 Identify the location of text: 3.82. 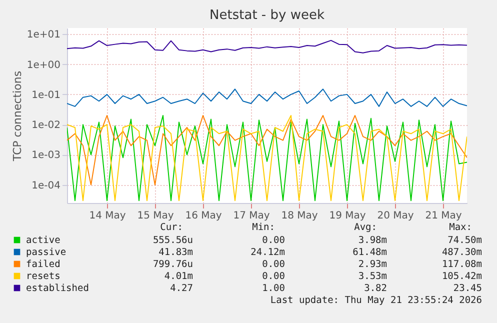
(375, 288).